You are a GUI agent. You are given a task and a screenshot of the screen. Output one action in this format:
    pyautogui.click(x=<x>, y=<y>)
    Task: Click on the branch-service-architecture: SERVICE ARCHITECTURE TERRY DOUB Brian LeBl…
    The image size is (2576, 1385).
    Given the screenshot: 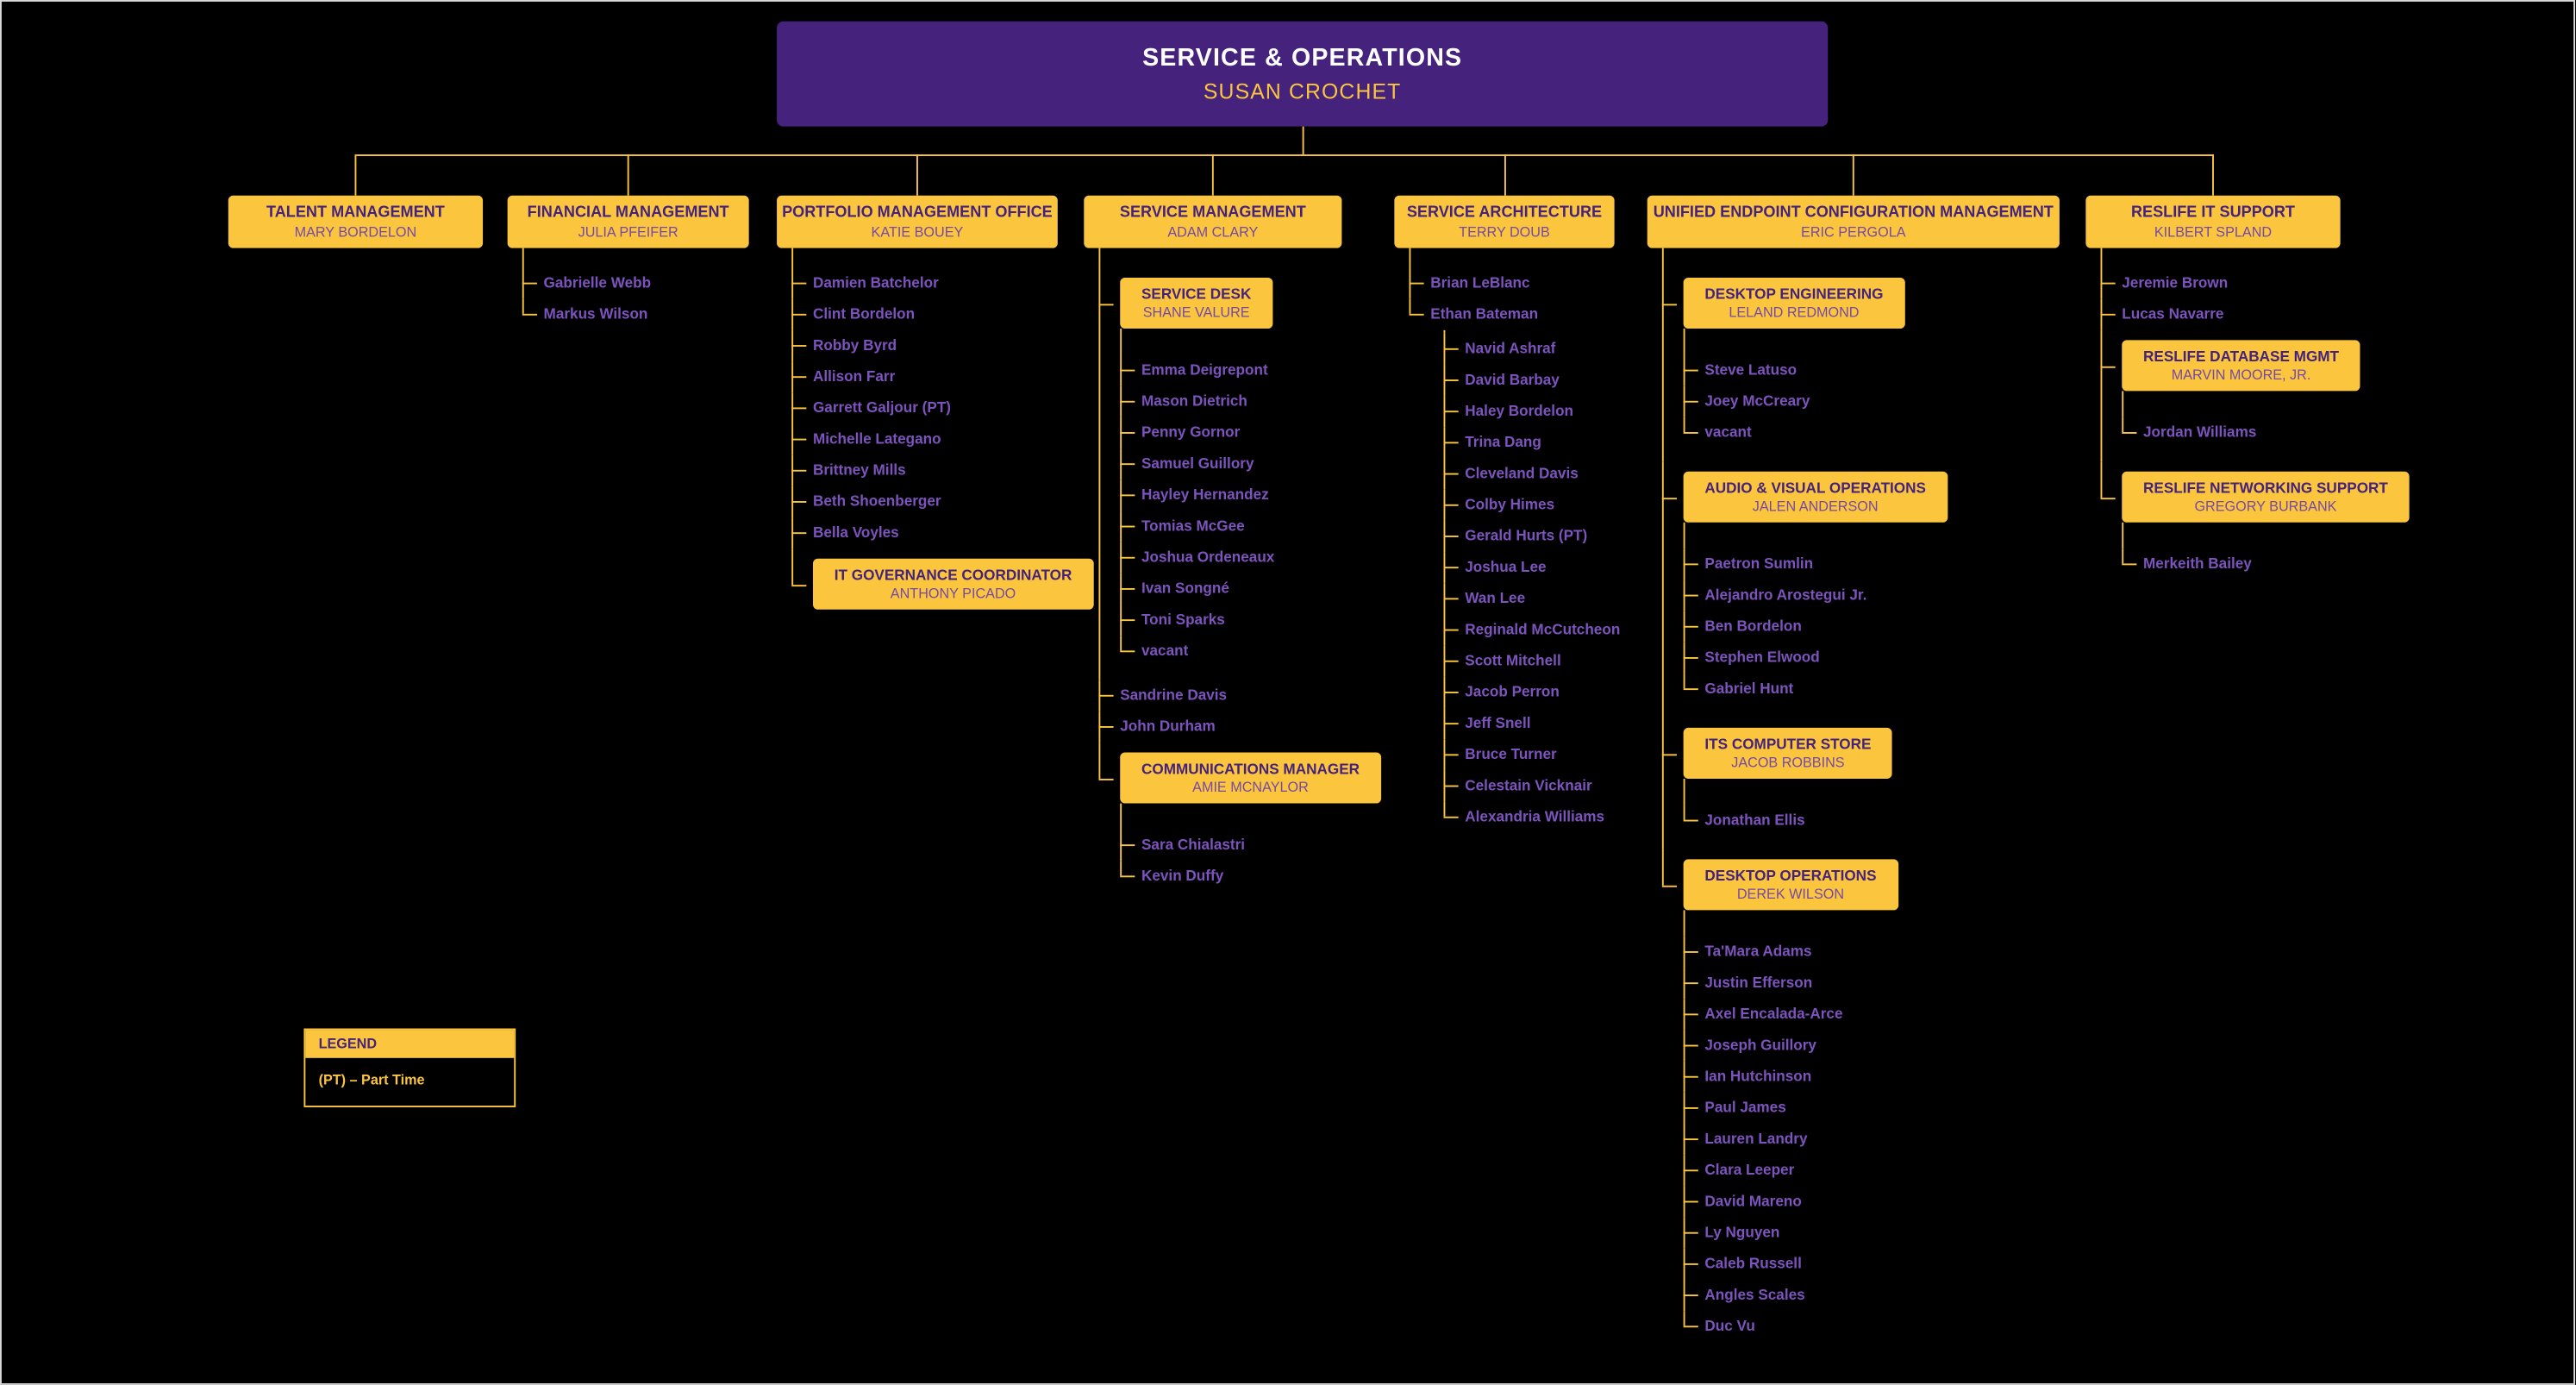 What is the action you would take?
    pyautogui.click(x=1507, y=516)
    